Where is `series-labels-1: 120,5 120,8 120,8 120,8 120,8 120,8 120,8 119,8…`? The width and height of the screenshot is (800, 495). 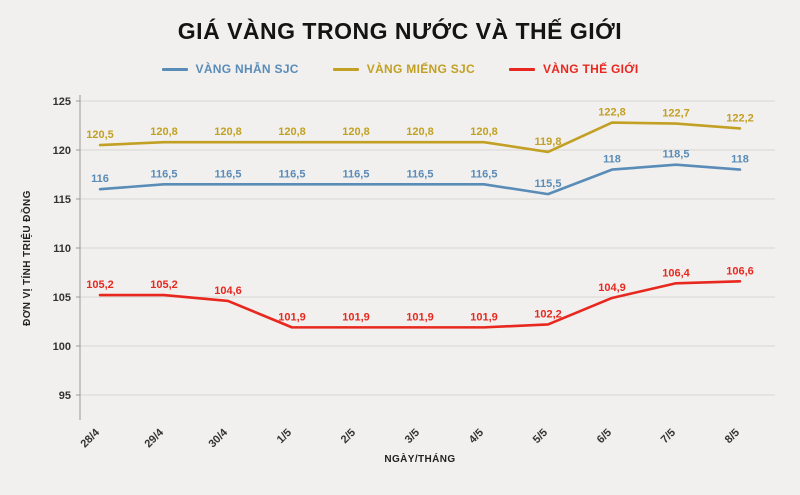
series-labels-1: 120,5 120,8 120,8 120,8 120,8 120,8 120,8 119,8… is located at coordinates (420, 127).